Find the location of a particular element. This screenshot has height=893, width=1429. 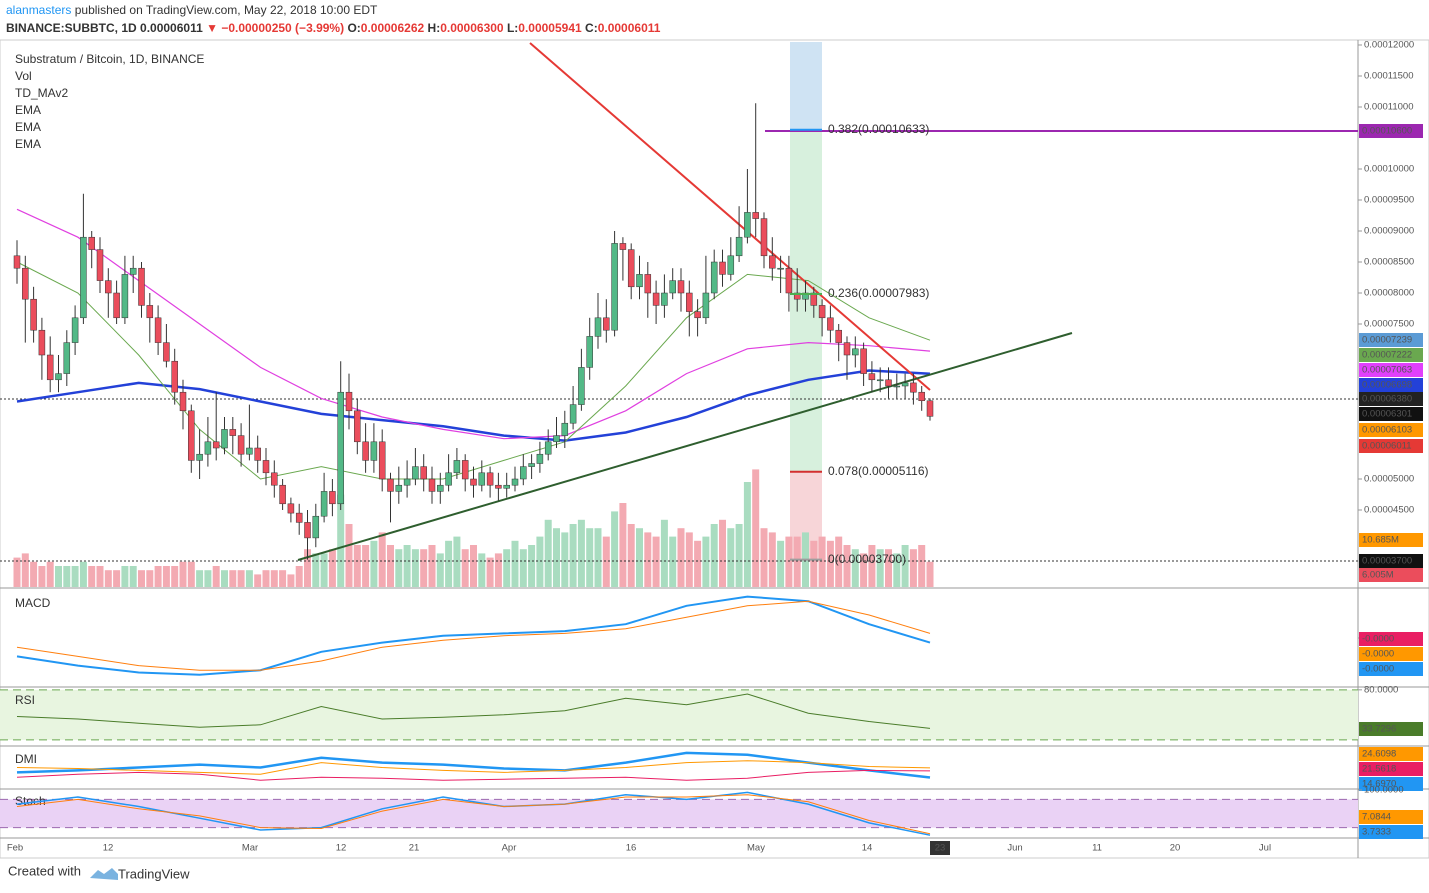

brand: TradingView is located at coordinates (154, 873).